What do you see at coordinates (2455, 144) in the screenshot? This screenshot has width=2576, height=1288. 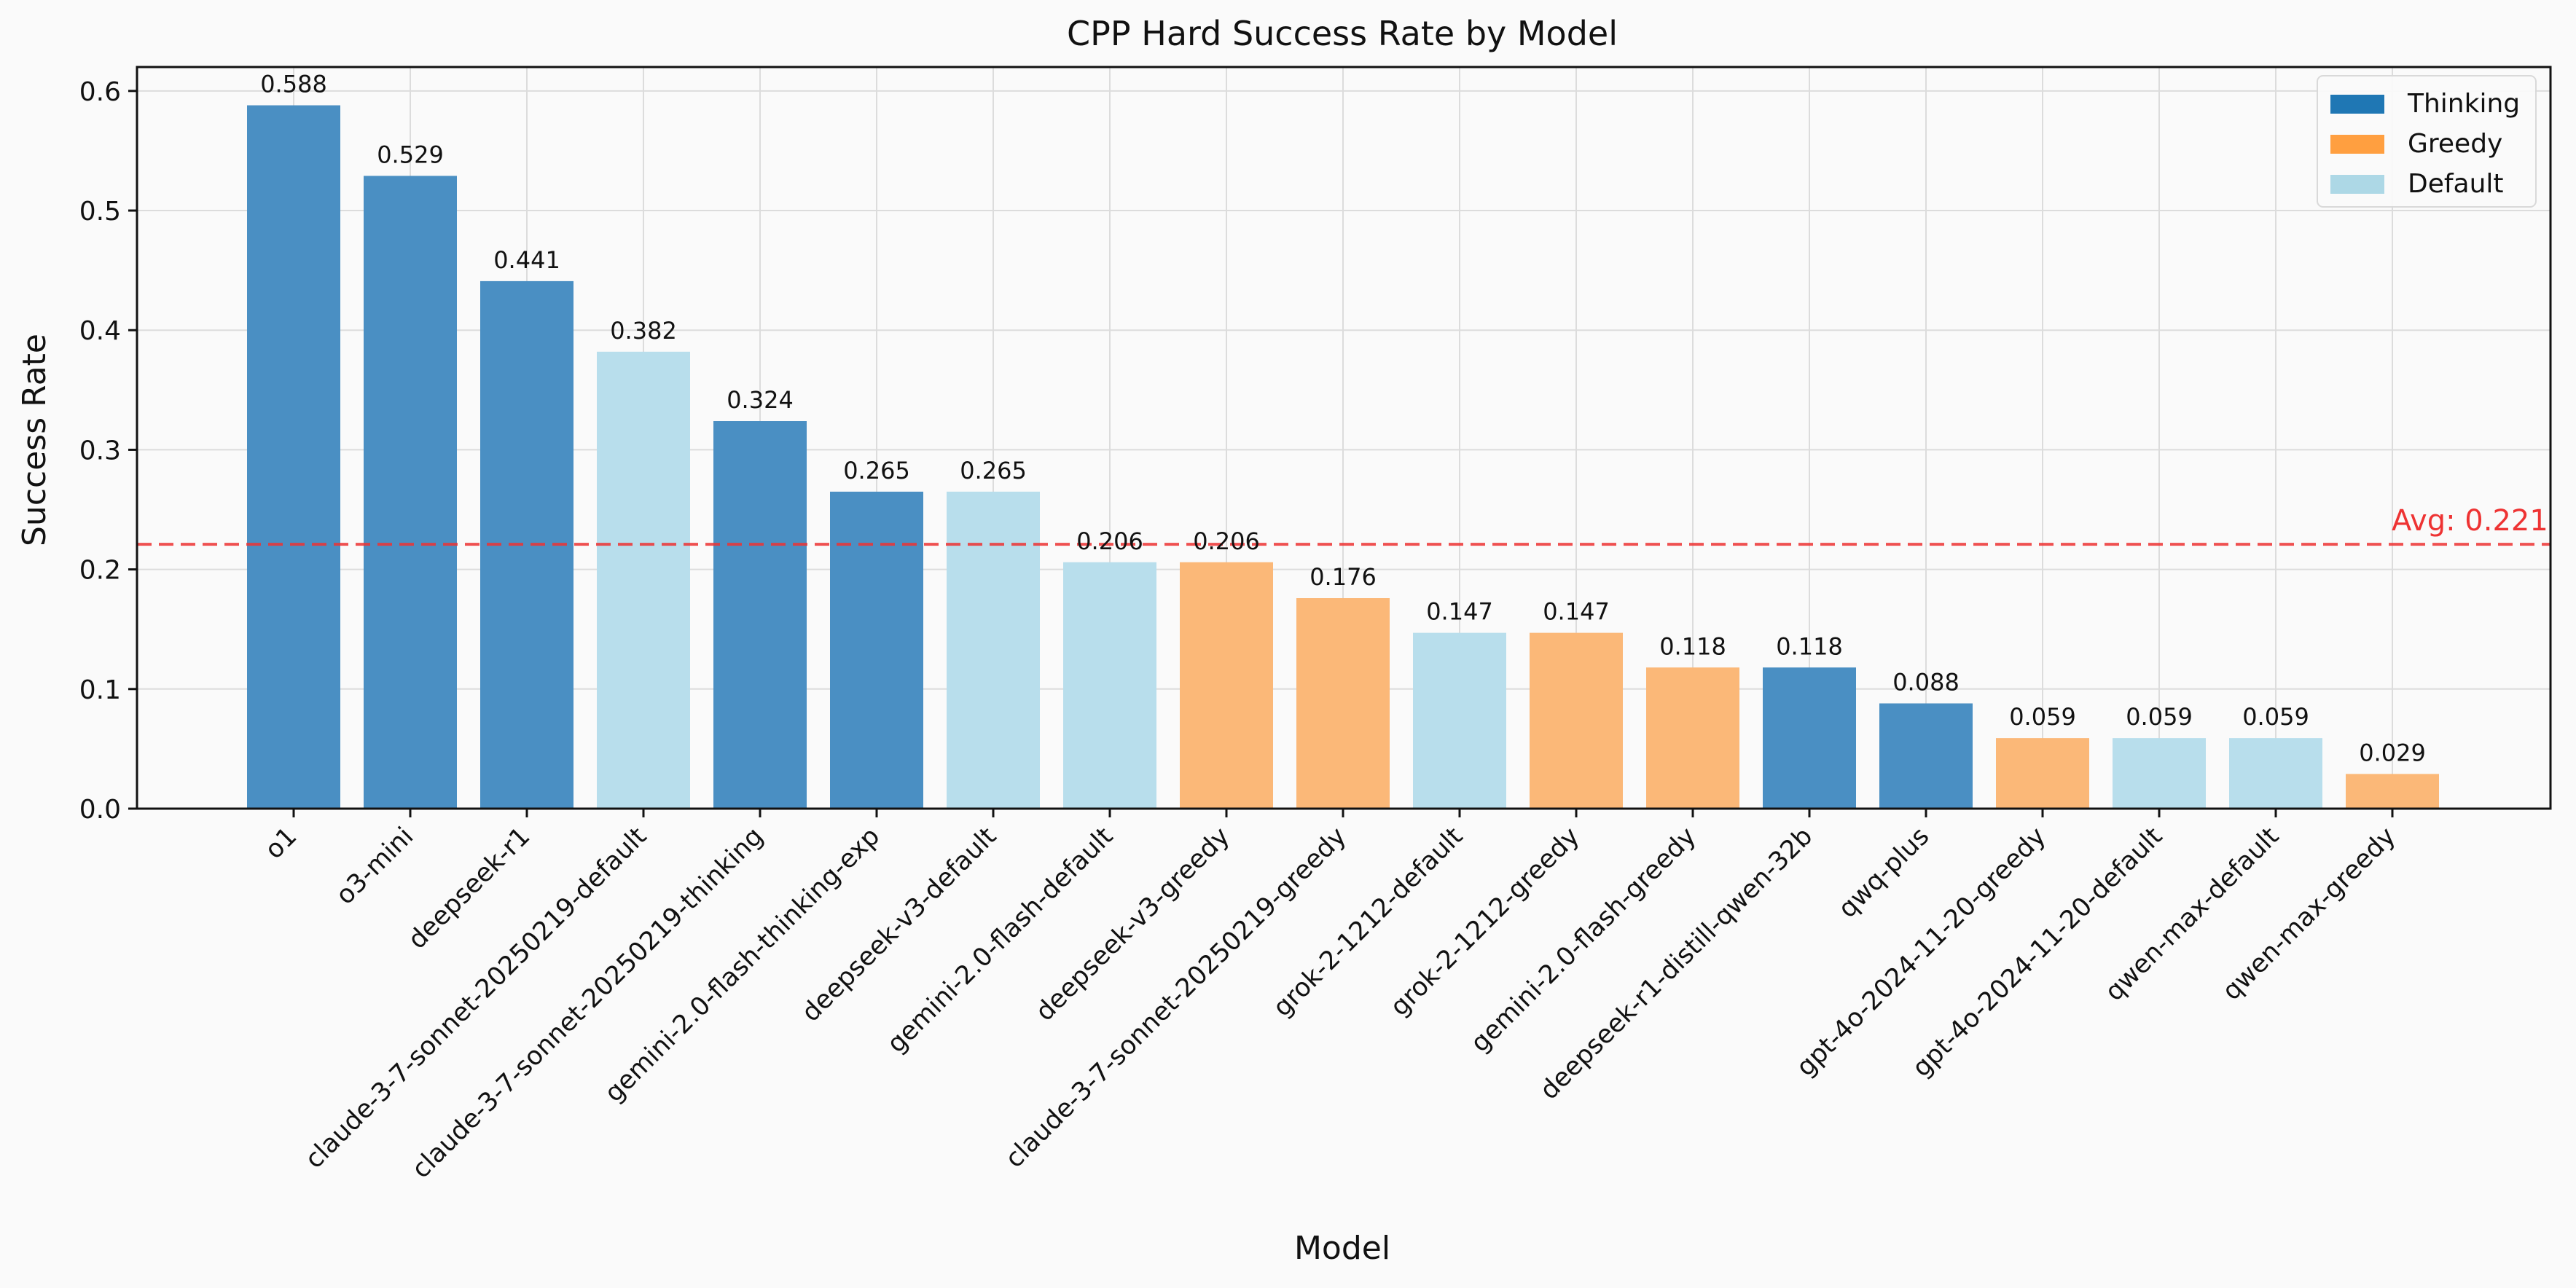 I see `legend-label-greedy: Greedy` at bounding box center [2455, 144].